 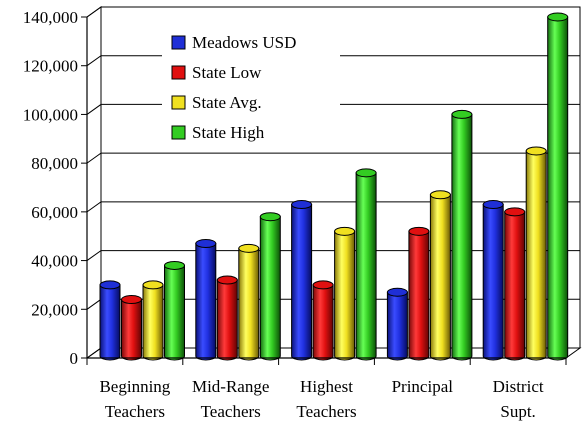 I want to click on x-tick-label: Beginning, so click(x=134, y=386).